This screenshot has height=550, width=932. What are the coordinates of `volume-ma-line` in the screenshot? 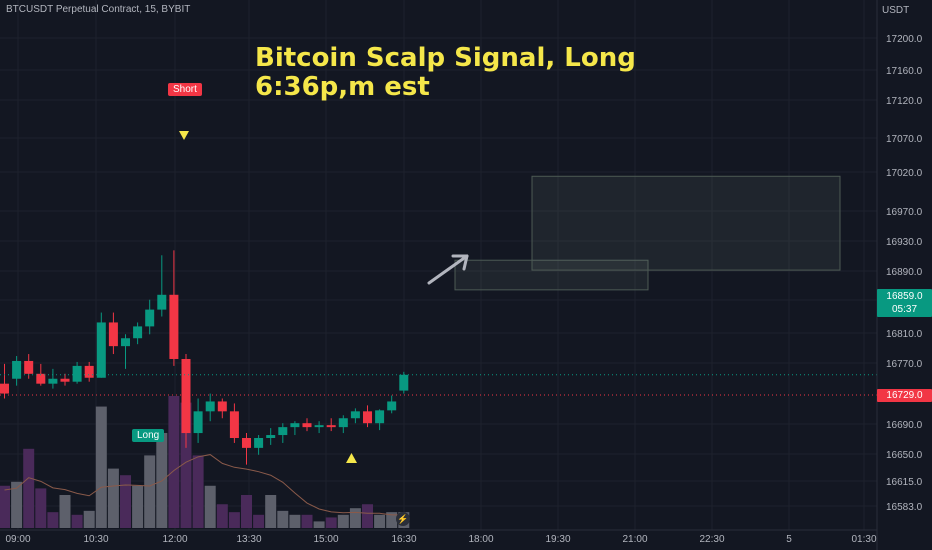 It's located at (204, 485).